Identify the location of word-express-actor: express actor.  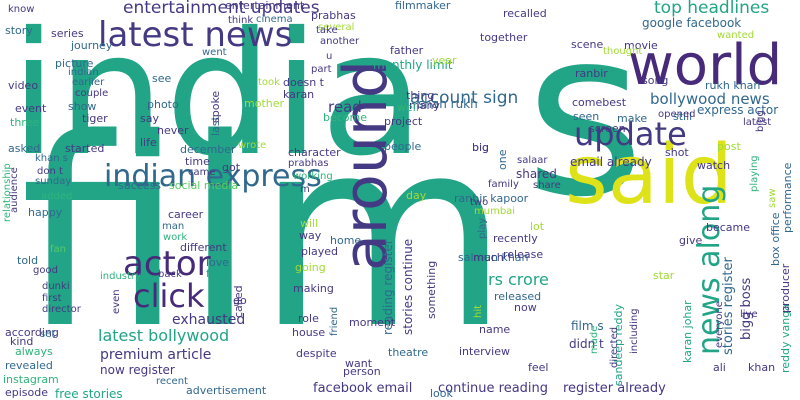
(738, 110).